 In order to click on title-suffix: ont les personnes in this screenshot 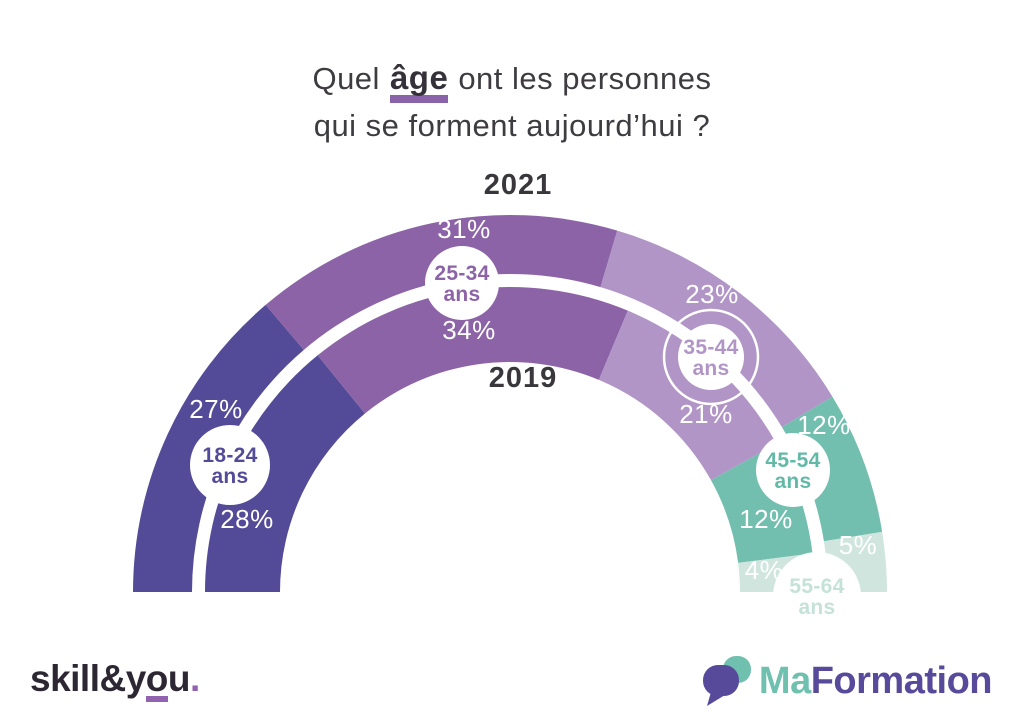, I will do `click(585, 78)`.